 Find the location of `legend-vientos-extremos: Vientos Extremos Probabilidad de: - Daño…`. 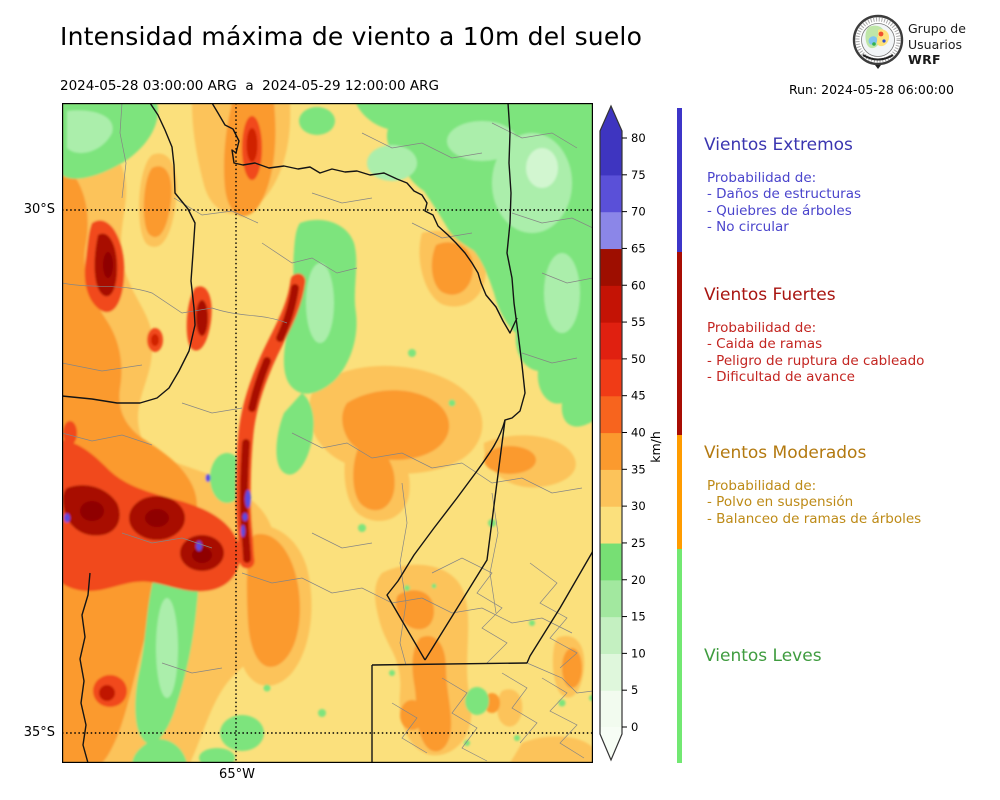

legend-vientos-extremos: Vientos Extremos Probabilidad de: - Daño… is located at coordinates (849, 185).